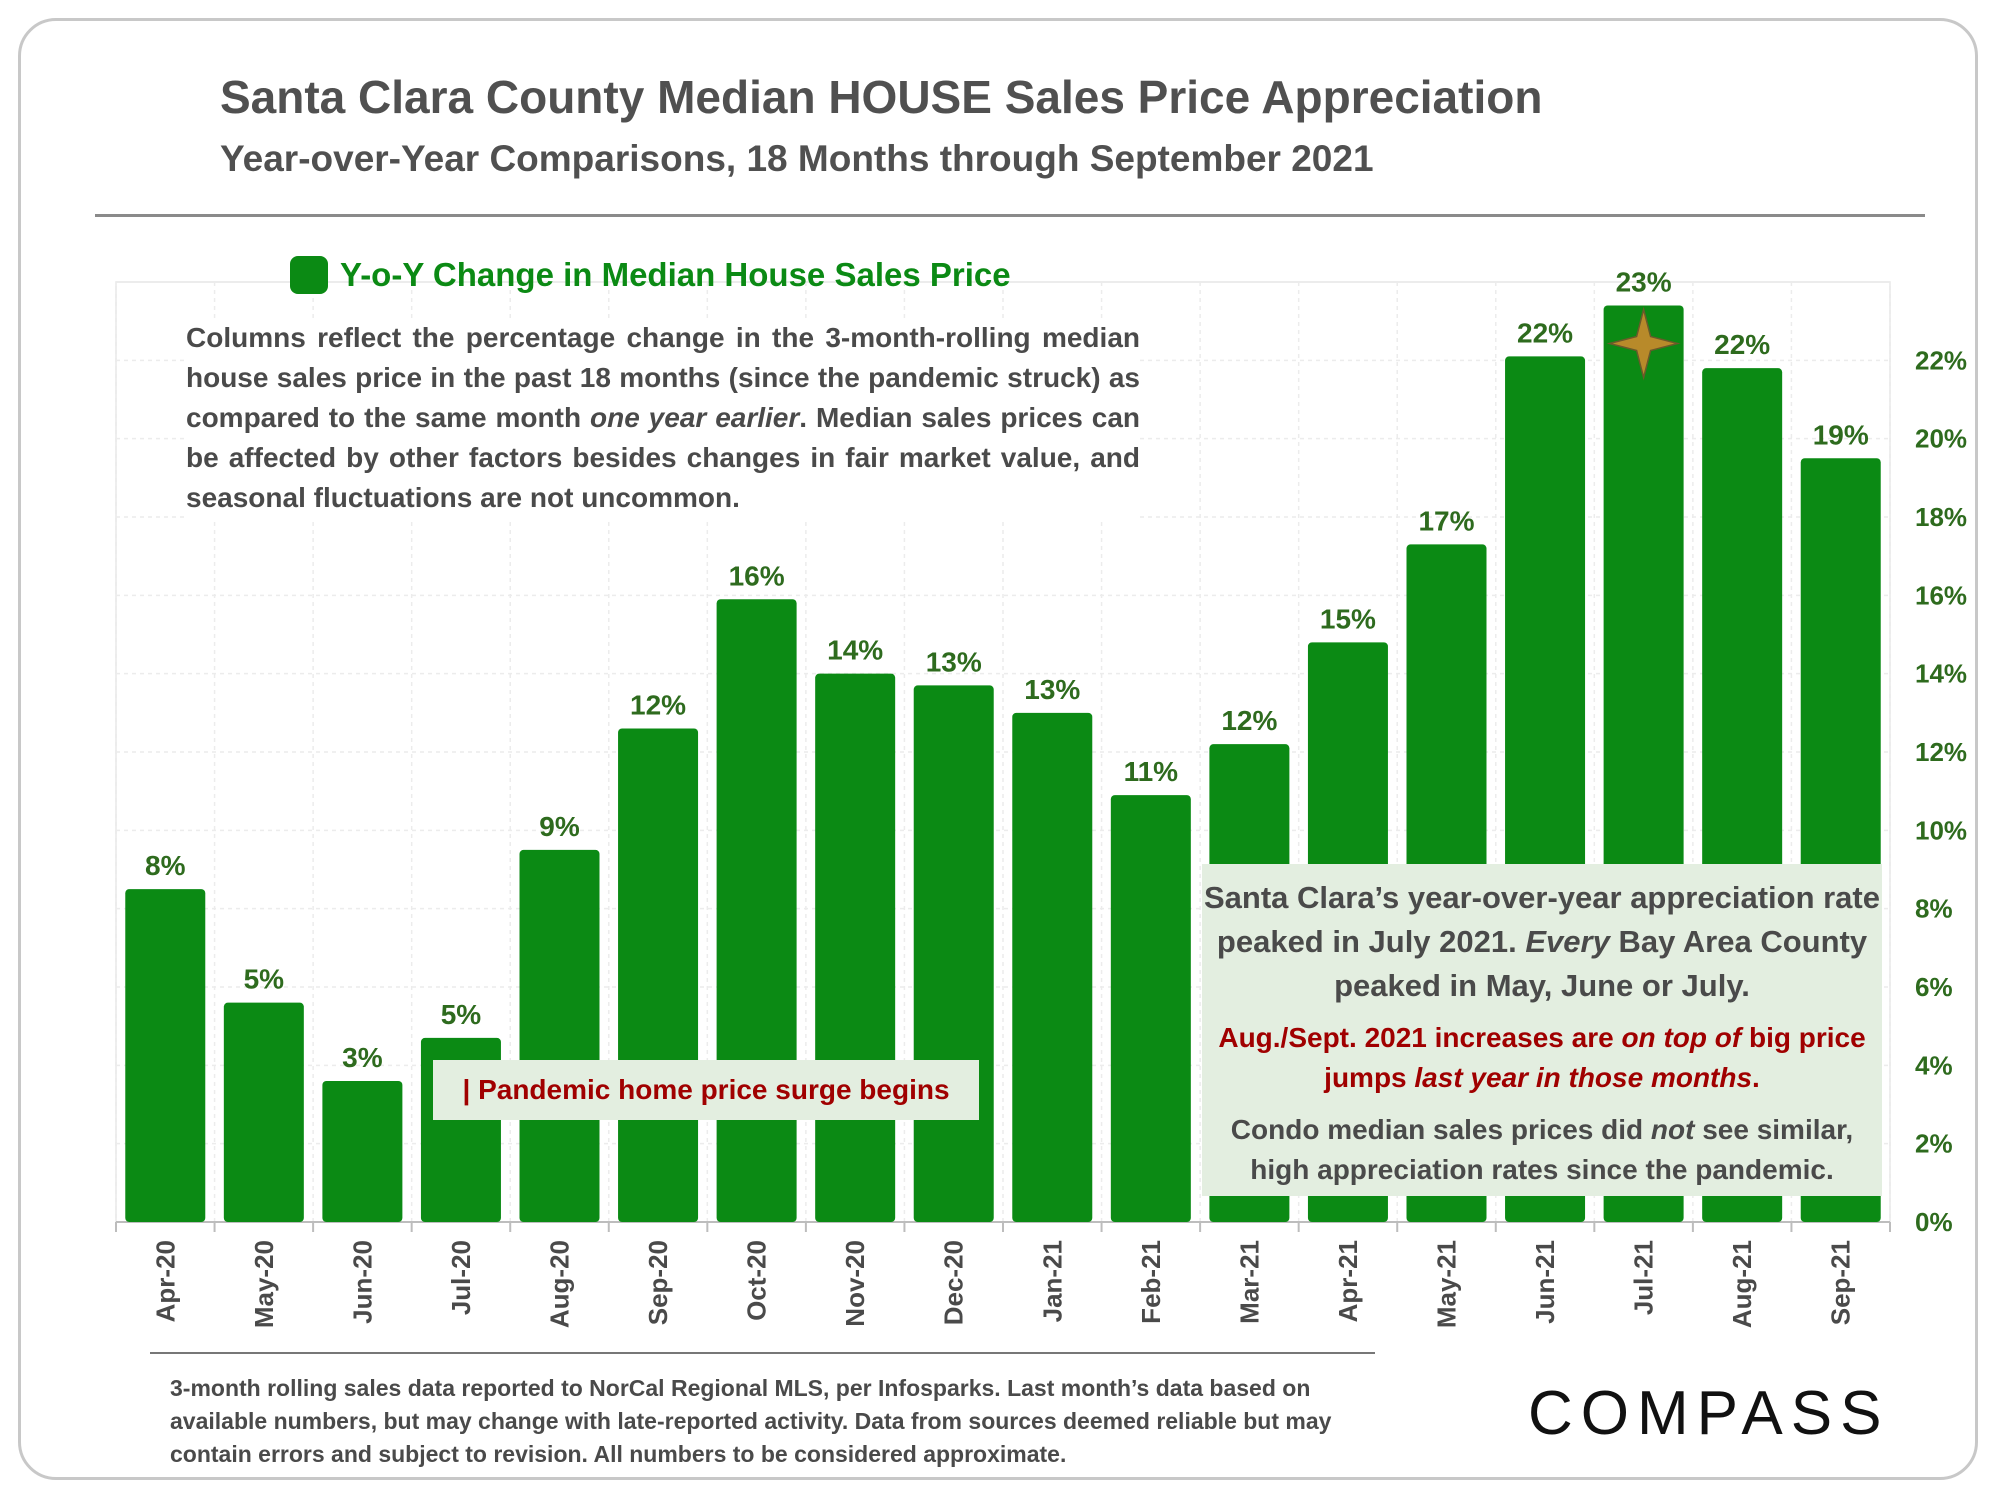  Describe the element at coordinates (1941, 791) in the screenshot. I see `y-axis-ticks: 0% 2% 4% 6% 8% 10% 12% 14% 16% 18% 20% 22%` at that location.